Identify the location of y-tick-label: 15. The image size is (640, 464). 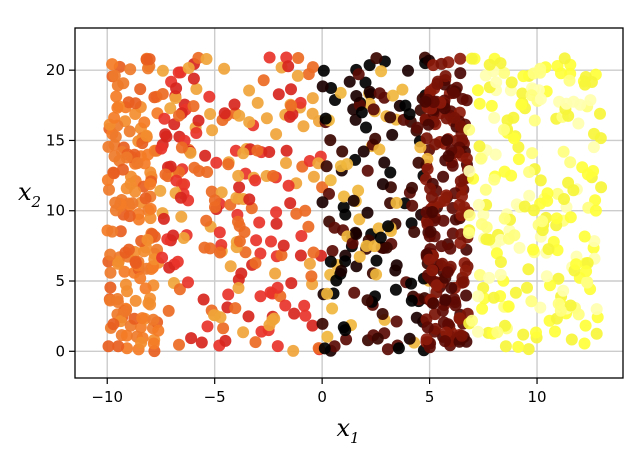
(55, 140).